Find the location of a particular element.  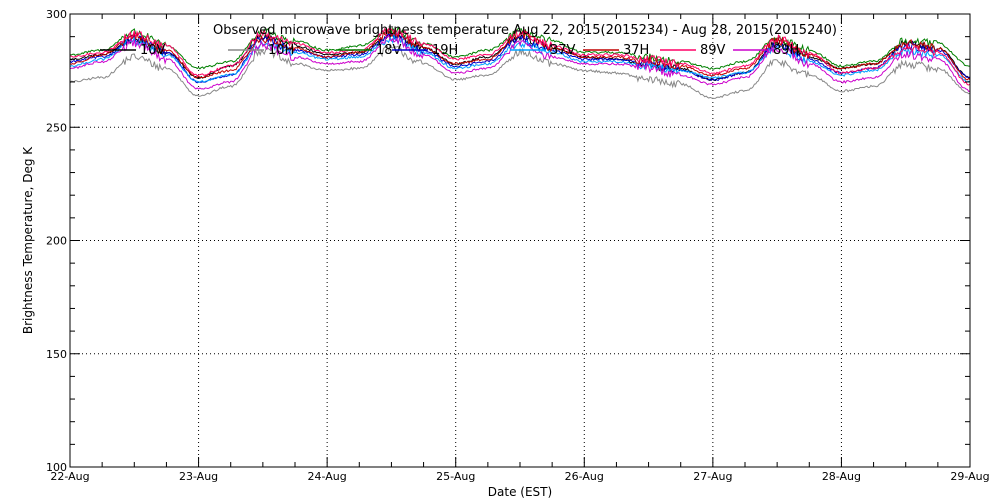

series-line-89v is located at coordinates (520, 56).